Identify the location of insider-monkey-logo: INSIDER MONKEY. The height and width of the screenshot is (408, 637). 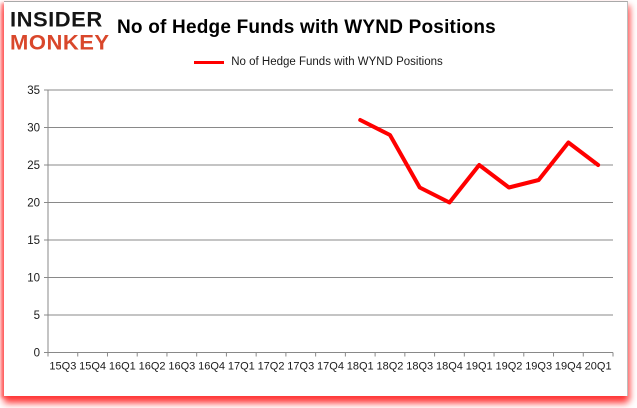
(60, 31).